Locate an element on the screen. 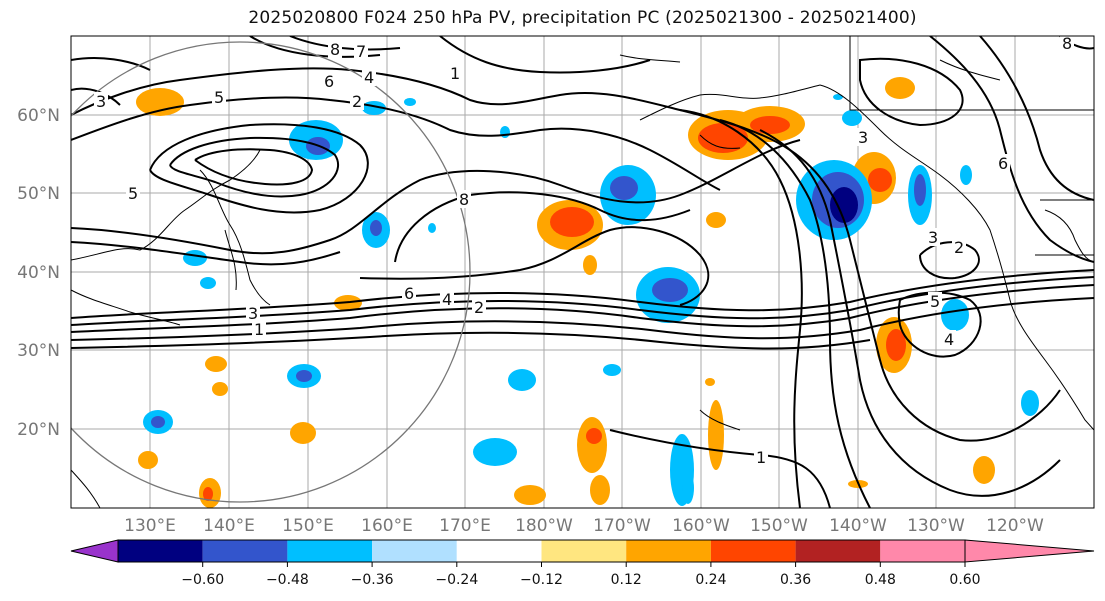 The image size is (1105, 601). lon-label: 150°W is located at coordinates (779, 526).